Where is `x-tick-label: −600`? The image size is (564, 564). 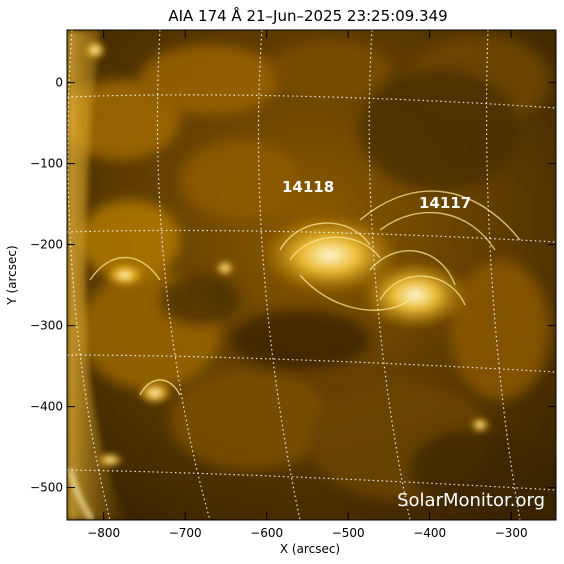
x-tick-label: −600 is located at coordinates (266, 533).